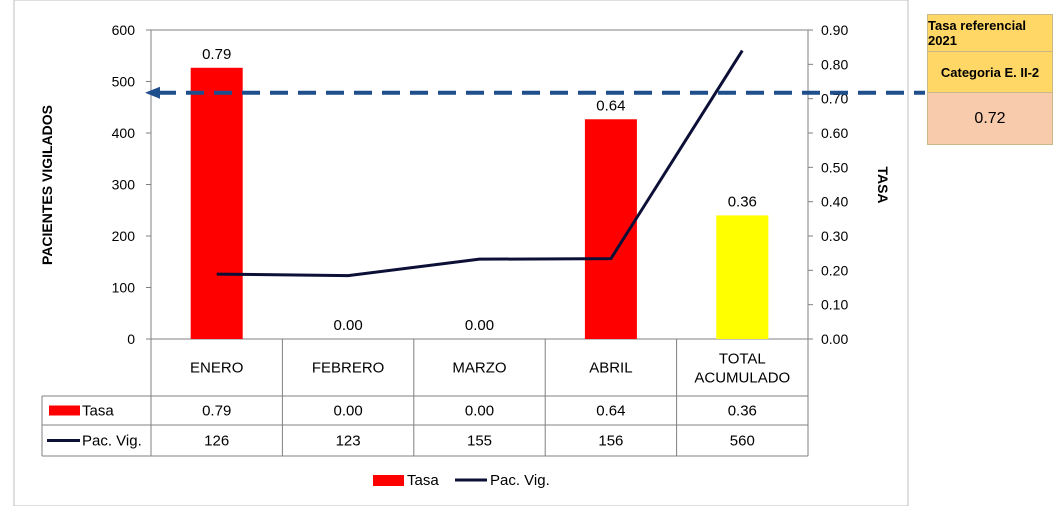 The image size is (1056, 506). What do you see at coordinates (834, 202) in the screenshot?
I see `y-right-tick-label: 0.40` at bounding box center [834, 202].